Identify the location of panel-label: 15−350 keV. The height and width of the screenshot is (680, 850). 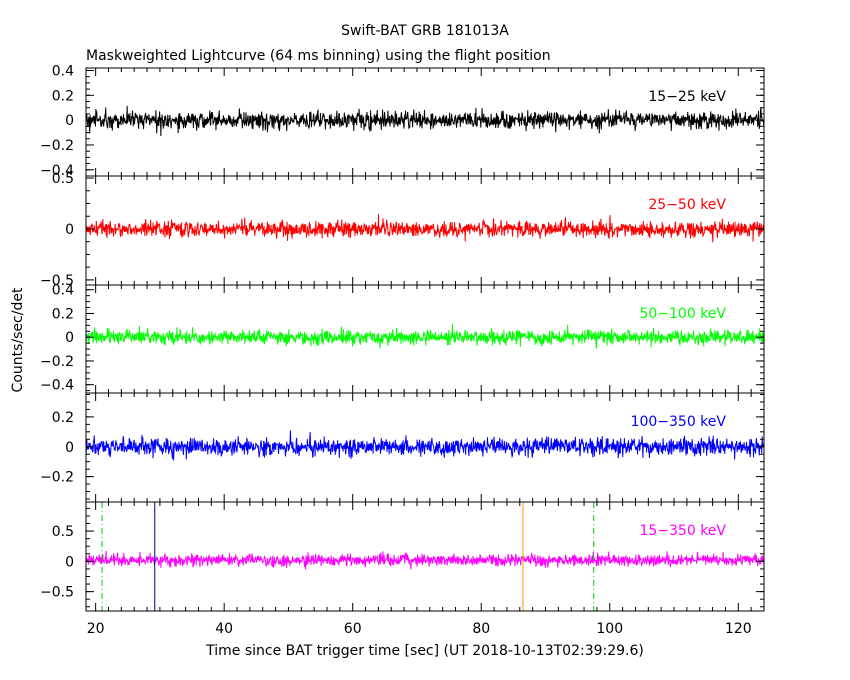
(682, 531).